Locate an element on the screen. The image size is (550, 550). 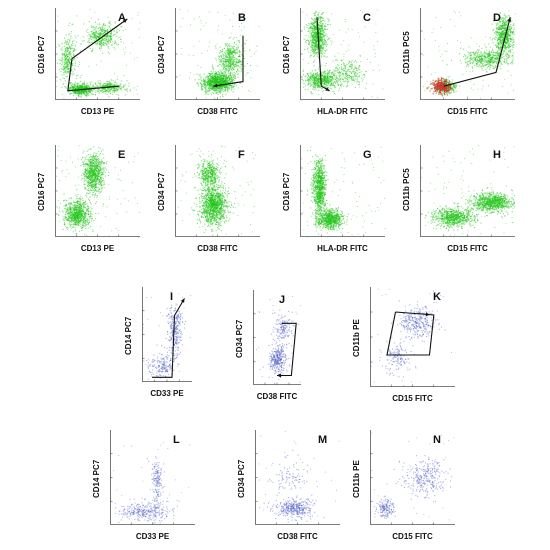
panel-g: G is located at coordinates (343, 191).